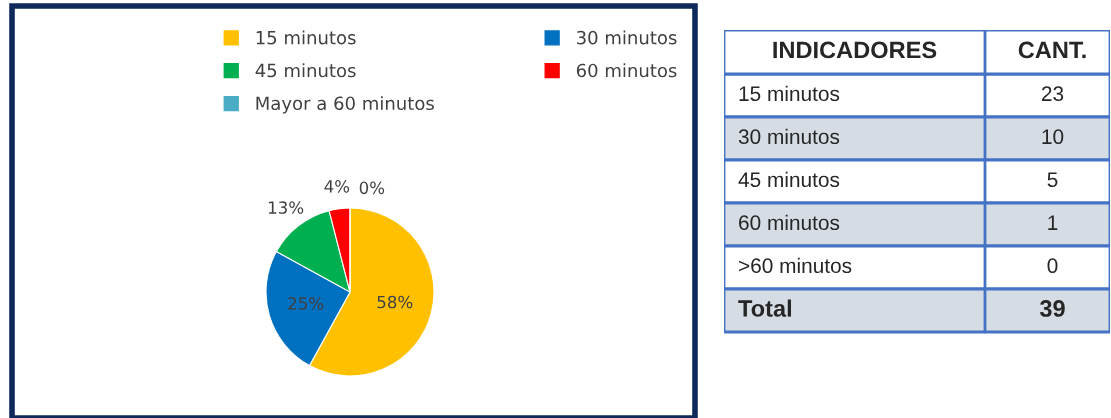 The width and height of the screenshot is (1111, 418). Describe the element at coordinates (1052, 50) in the screenshot. I see `text: CANT.` at that location.